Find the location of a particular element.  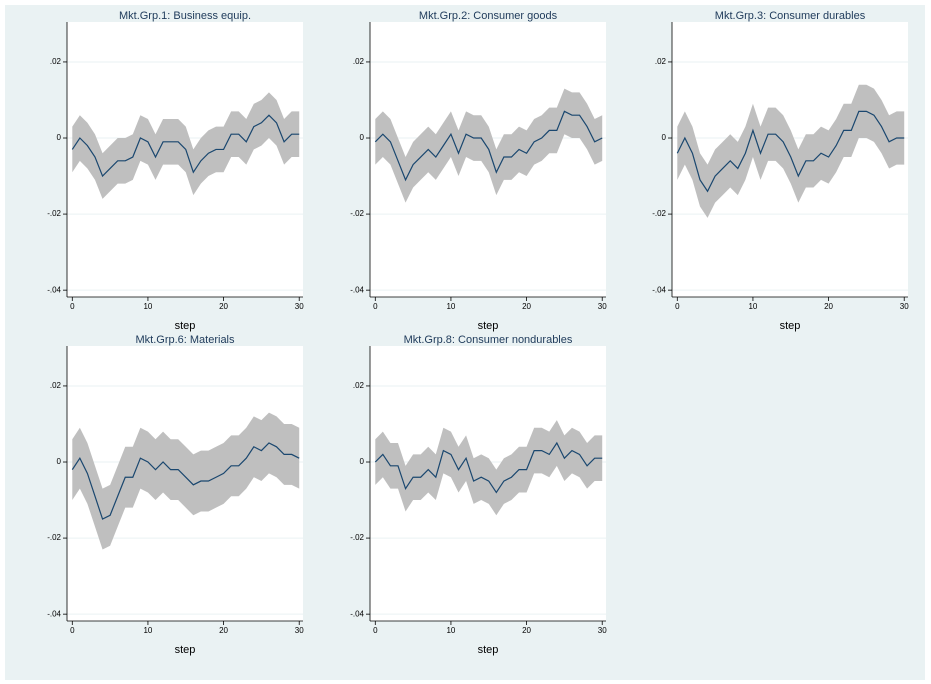

panel-title: Mkt.Grp.6: Materials is located at coordinates (185, 340).